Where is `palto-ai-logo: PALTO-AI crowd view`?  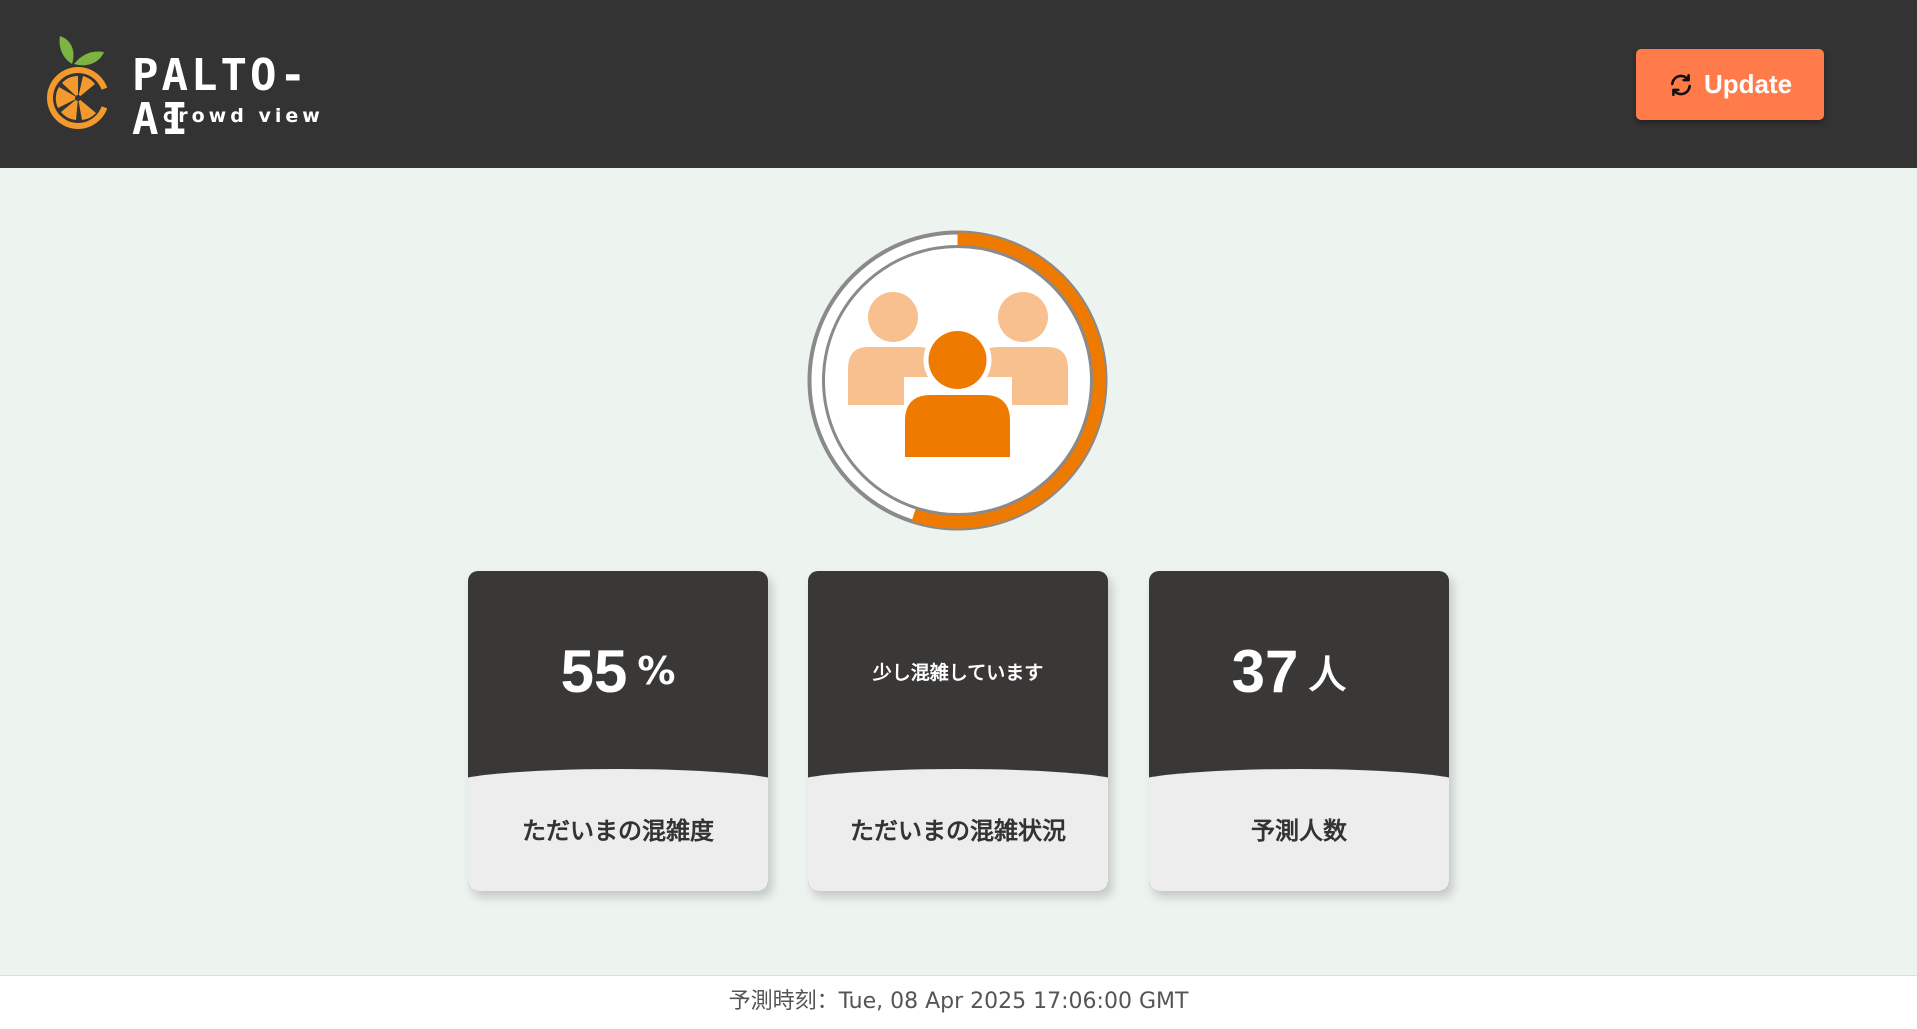
palto-ai-logo: PALTO-AI crowd view is located at coordinates (196, 84).